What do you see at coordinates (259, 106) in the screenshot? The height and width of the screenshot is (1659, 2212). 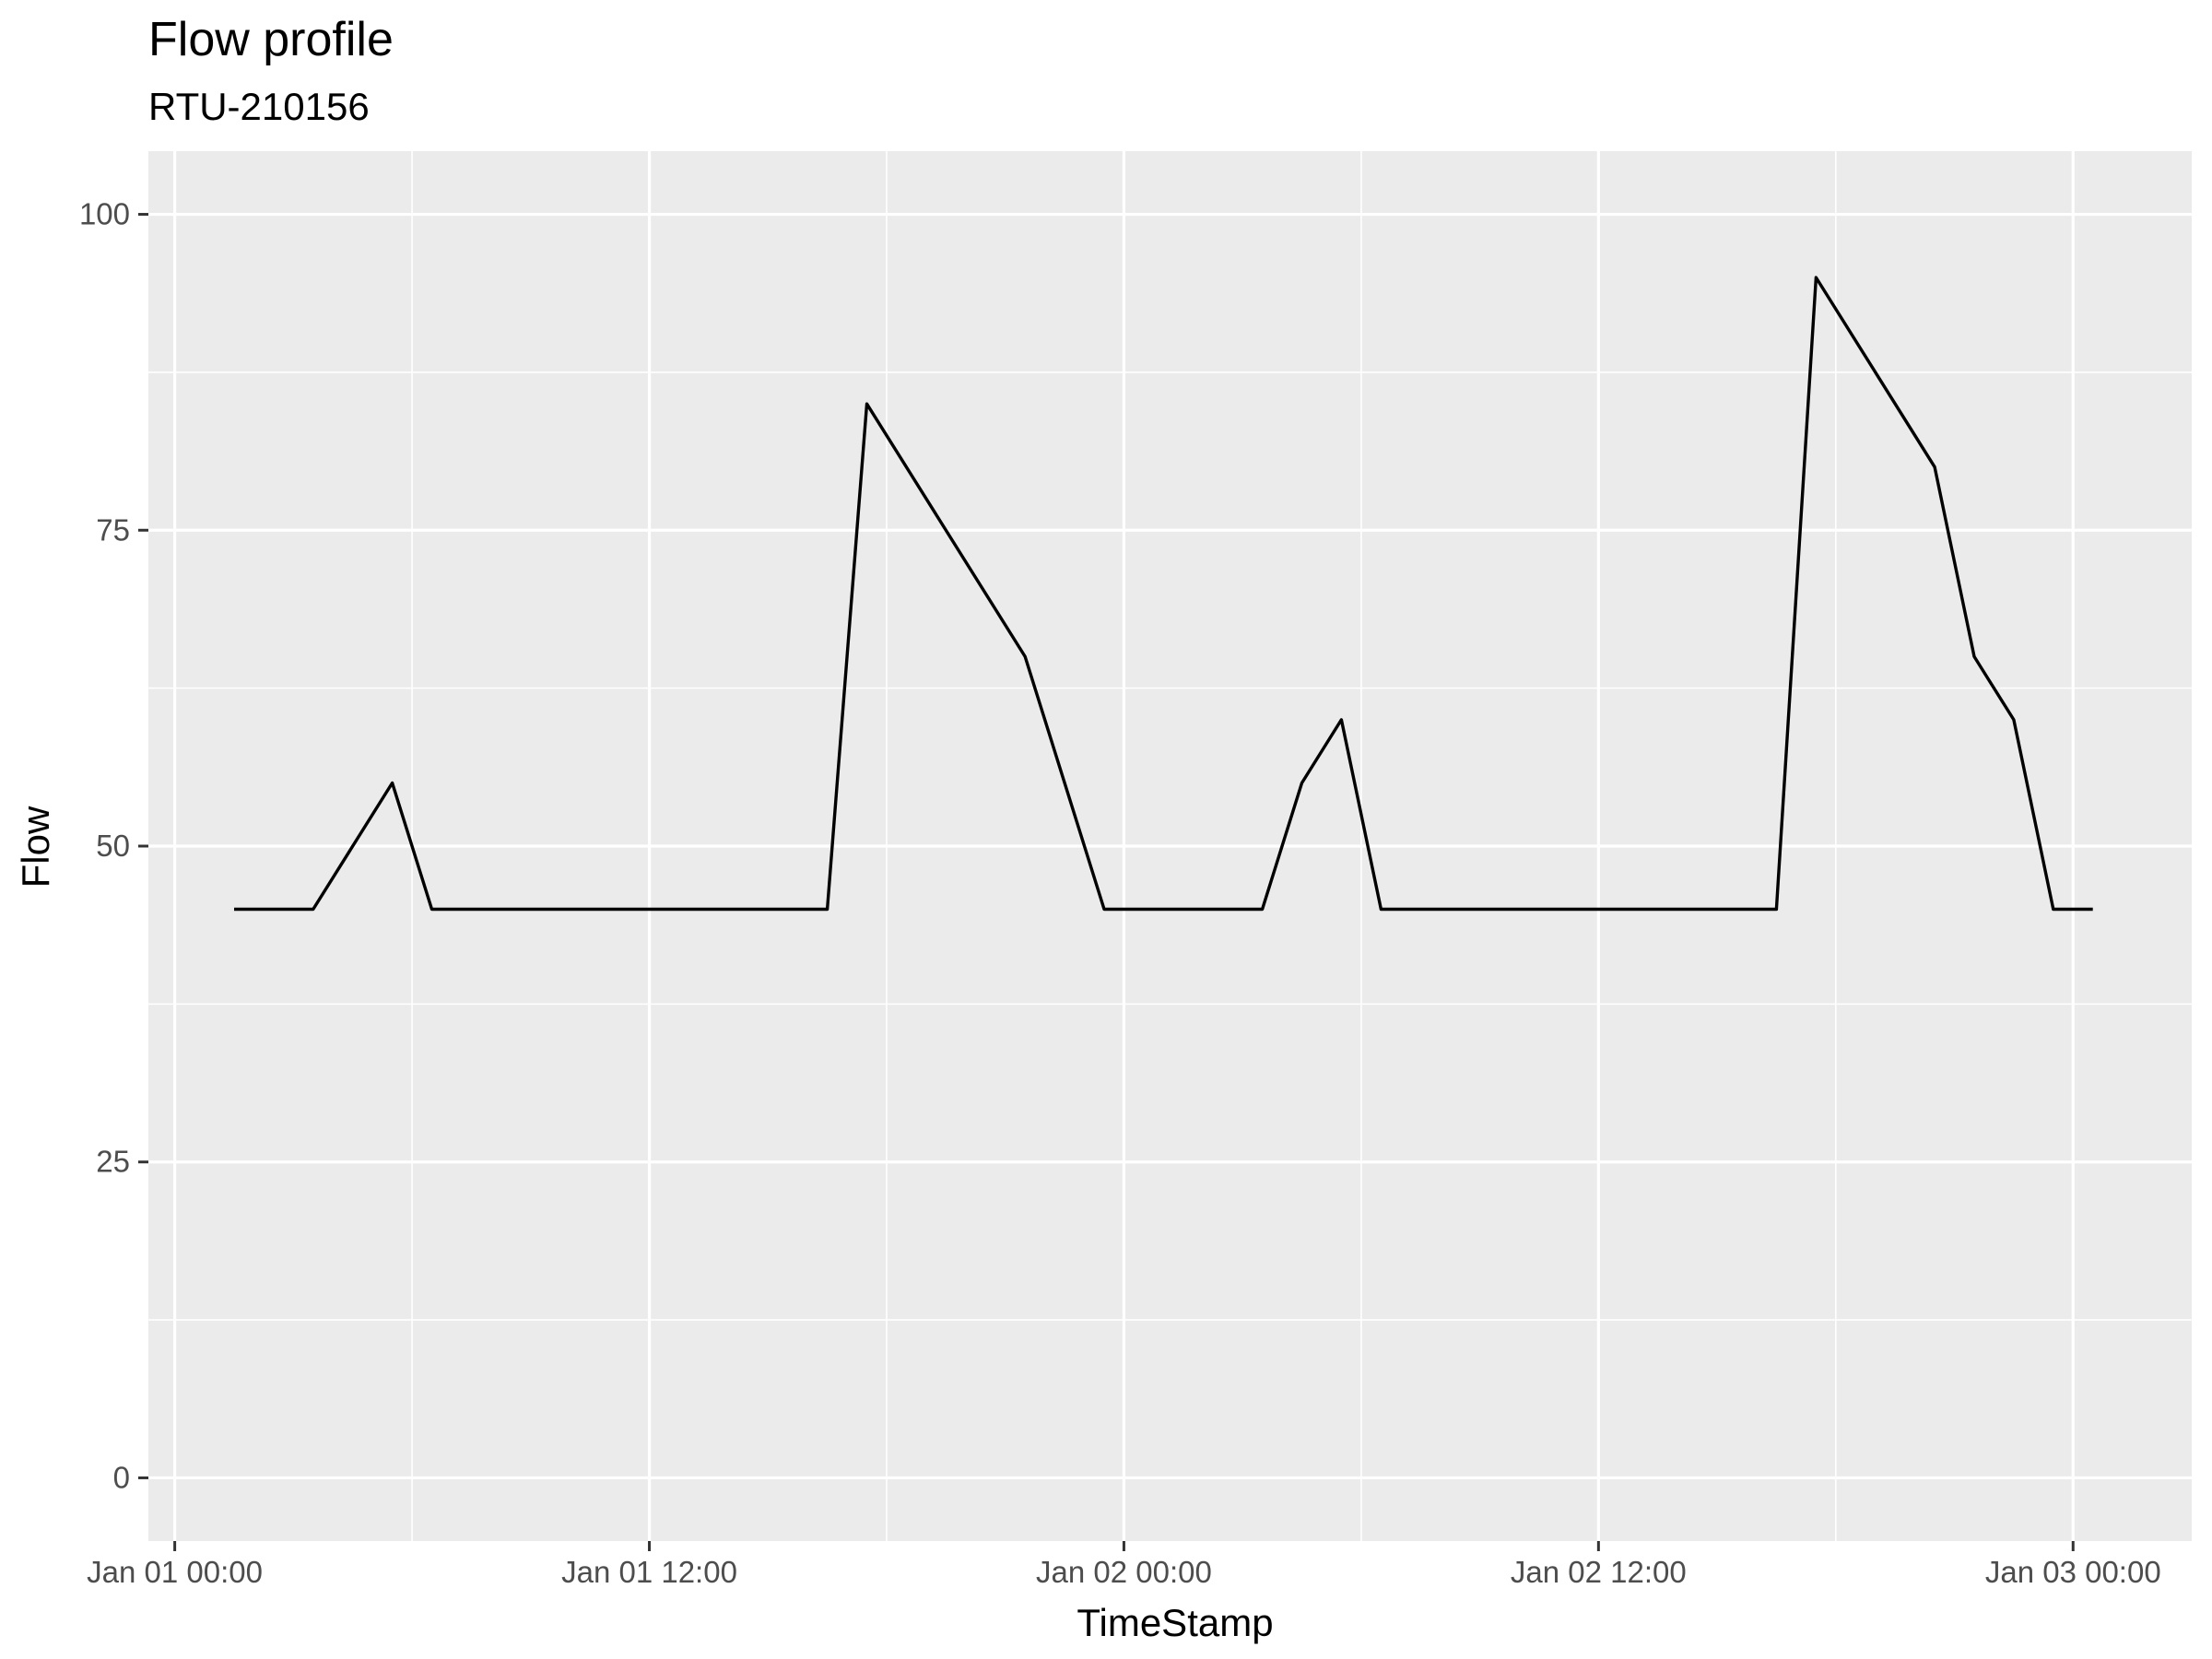 I see `chart-subtitle: RTU-210156` at bounding box center [259, 106].